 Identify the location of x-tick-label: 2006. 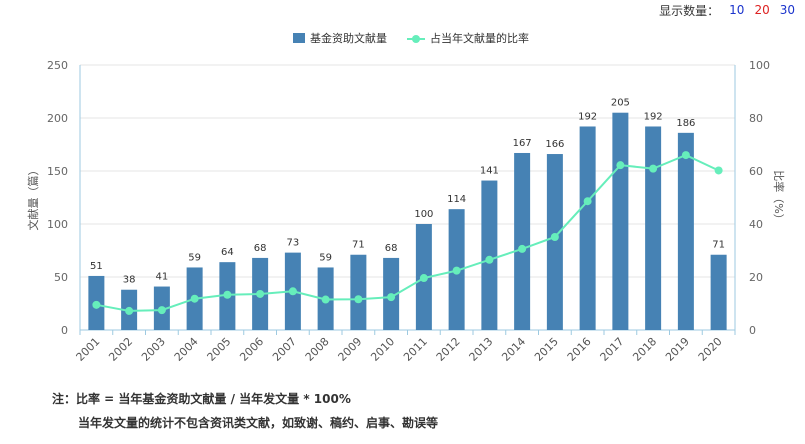
(251, 349).